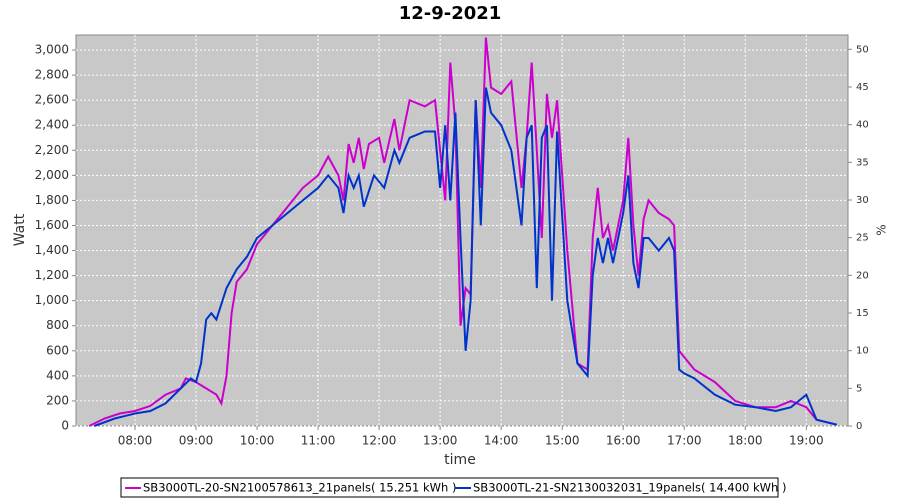  Describe the element at coordinates (257, 441) in the screenshot. I see `x-tick-label: 10:00` at that location.